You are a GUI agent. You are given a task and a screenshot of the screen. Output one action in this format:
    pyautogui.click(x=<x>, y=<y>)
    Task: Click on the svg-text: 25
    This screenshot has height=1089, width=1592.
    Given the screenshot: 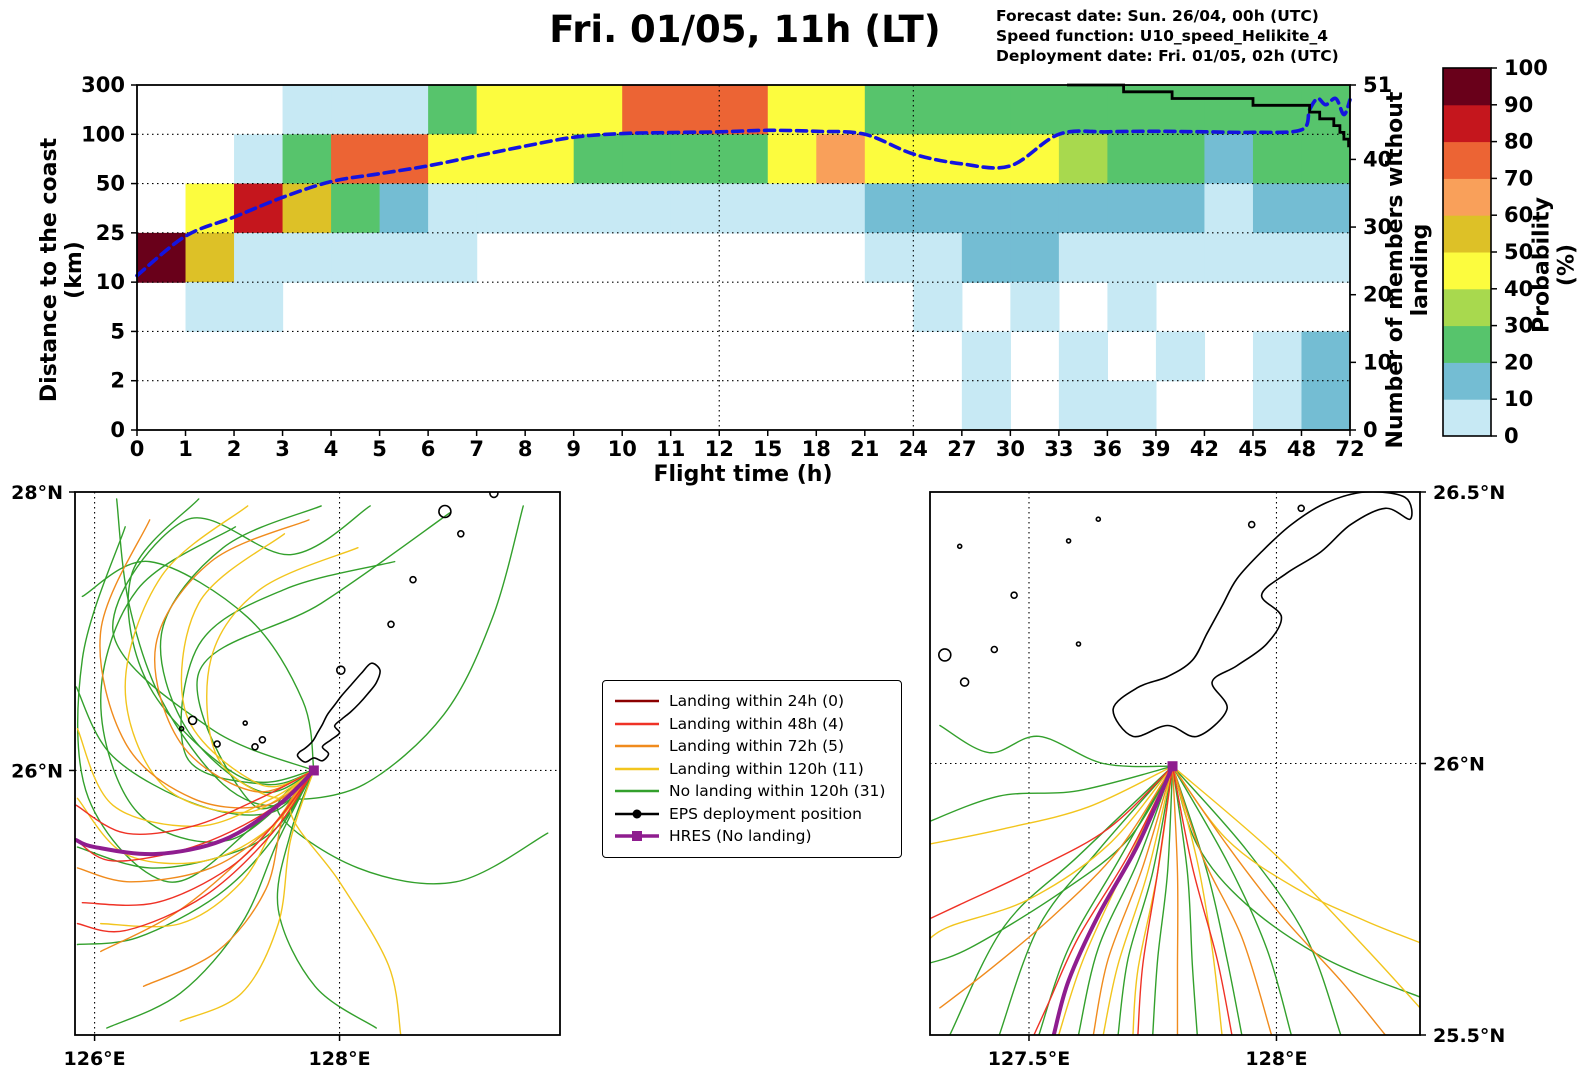 What is the action you would take?
    pyautogui.click(x=110, y=233)
    